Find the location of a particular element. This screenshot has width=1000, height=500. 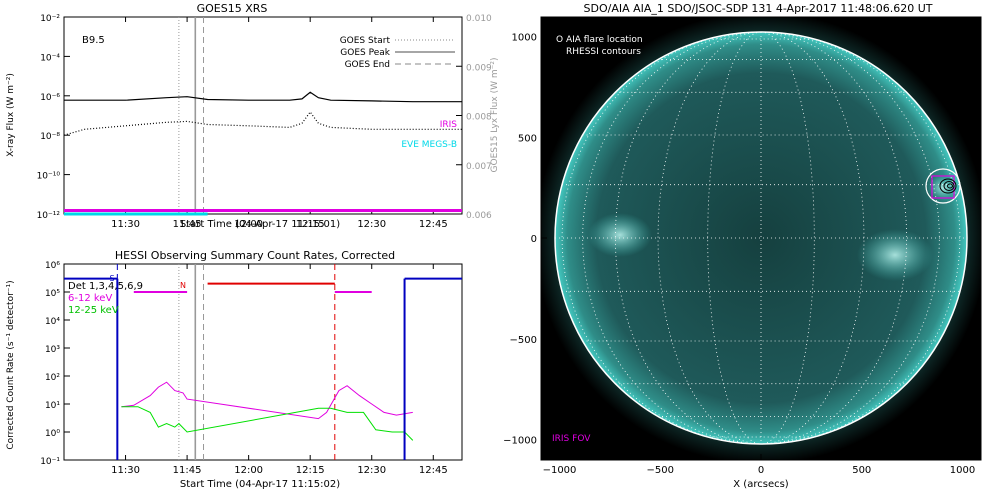

hessi-x-tick-label: 12:45 is located at coordinates (433, 470).